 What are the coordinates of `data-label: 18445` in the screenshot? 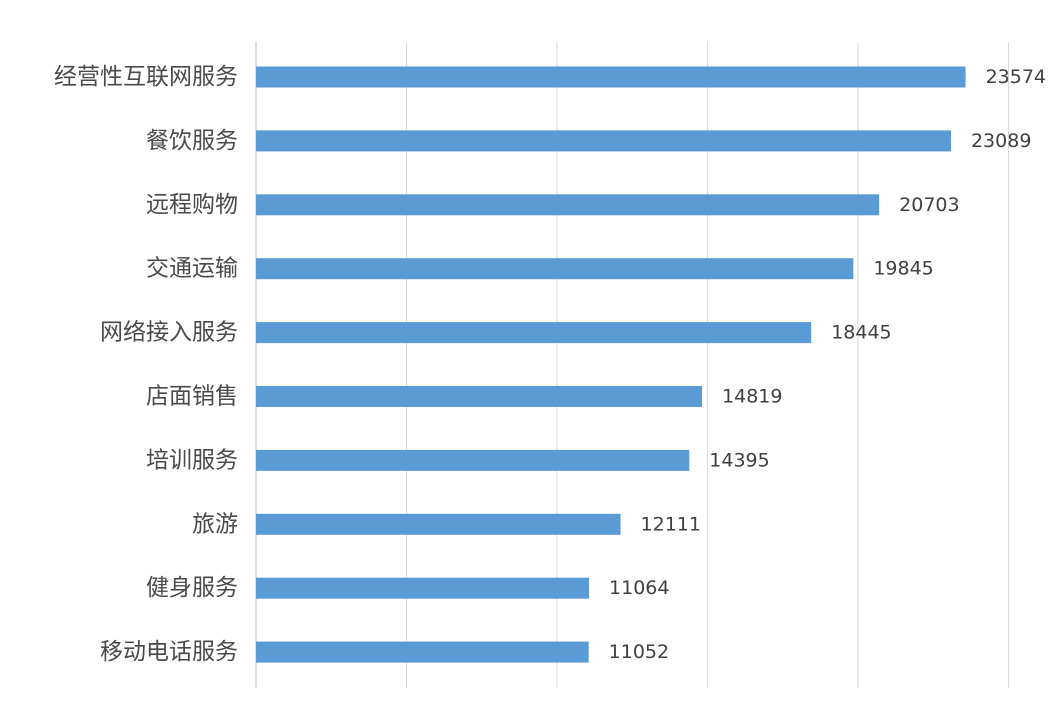 It's located at (861, 333).